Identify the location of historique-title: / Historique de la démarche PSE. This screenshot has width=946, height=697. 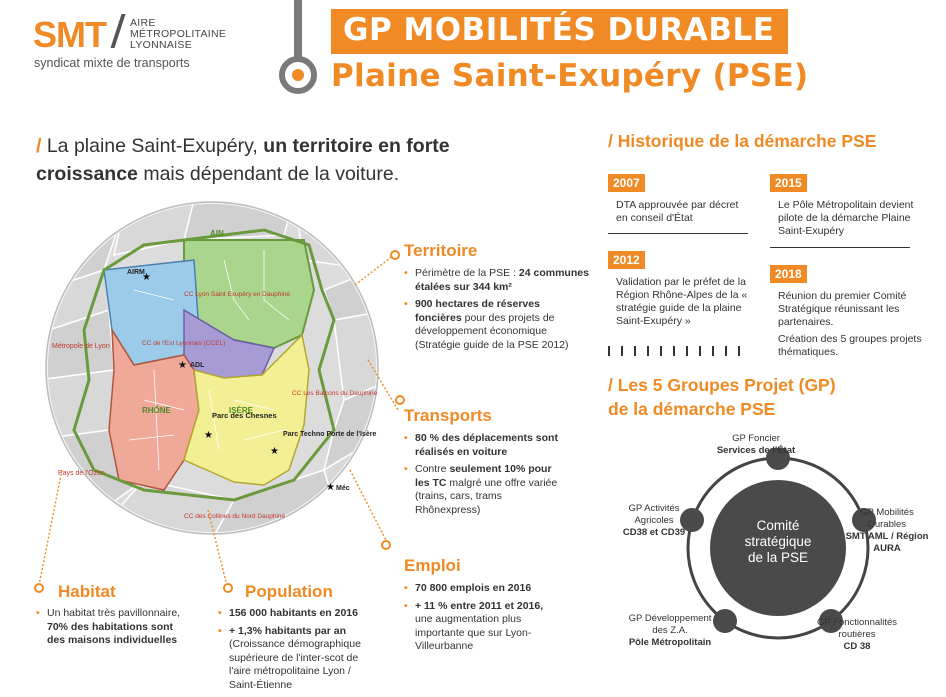
(742, 141).